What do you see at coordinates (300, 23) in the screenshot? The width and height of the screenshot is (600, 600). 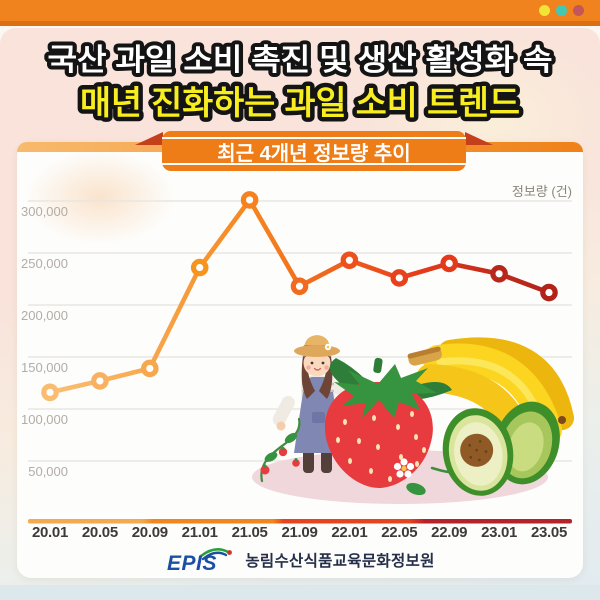 I see `title-bar-shadow` at bounding box center [300, 23].